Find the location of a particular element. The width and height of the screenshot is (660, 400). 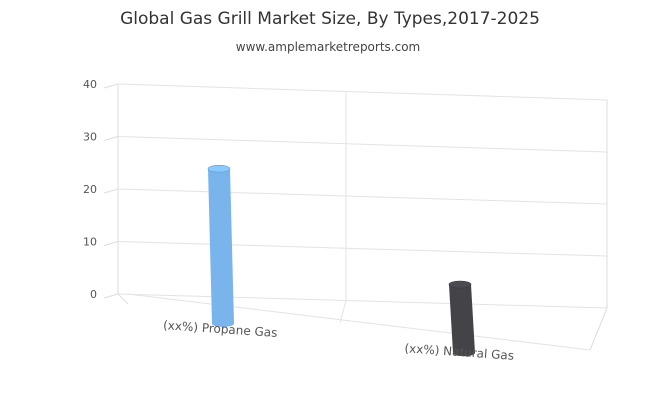

category-label-0: (xx%) Propane Gas is located at coordinates (220, 329).